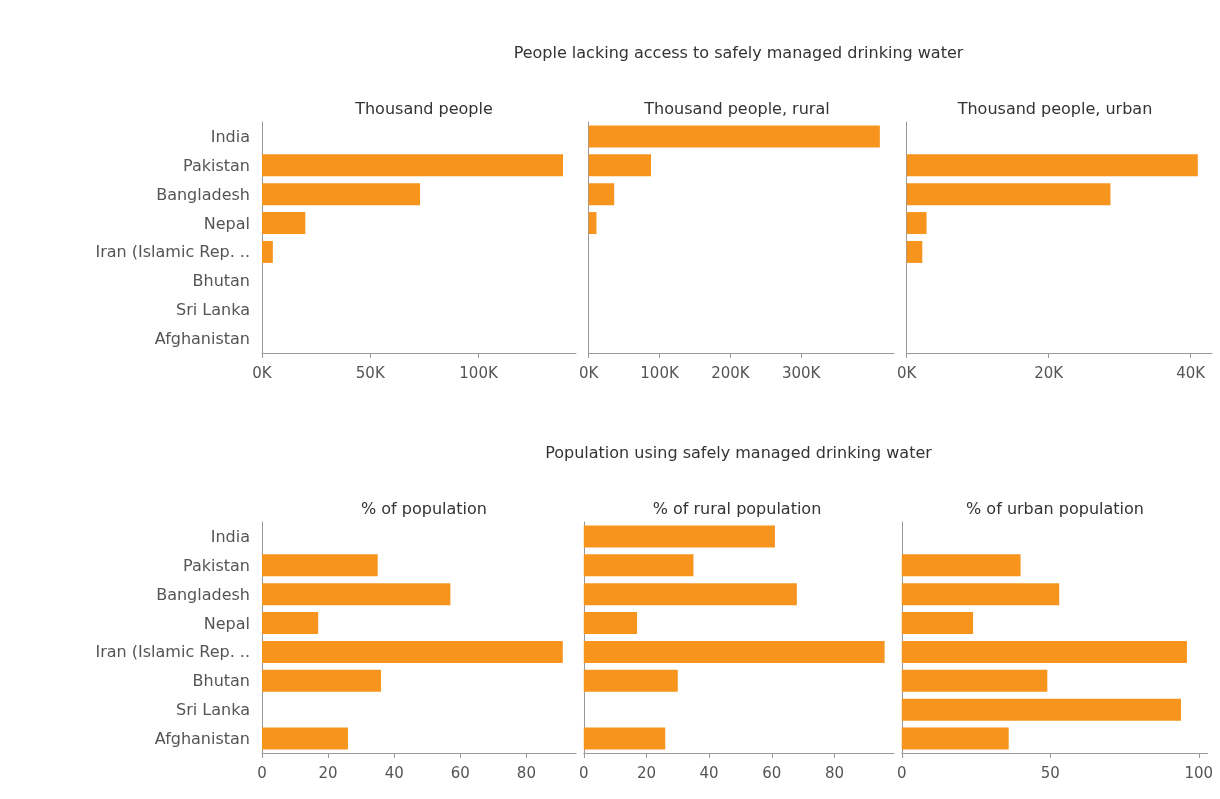 The height and width of the screenshot is (799, 1220). I want to click on chart-subtitle: Thousand people, so click(423, 108).